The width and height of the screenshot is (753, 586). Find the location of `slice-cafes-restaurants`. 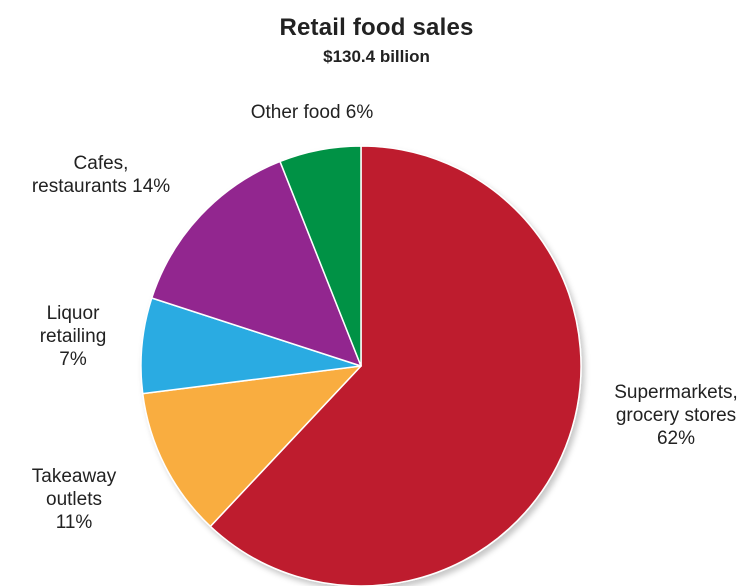

slice-cafes-restaurants is located at coordinates (256, 263).